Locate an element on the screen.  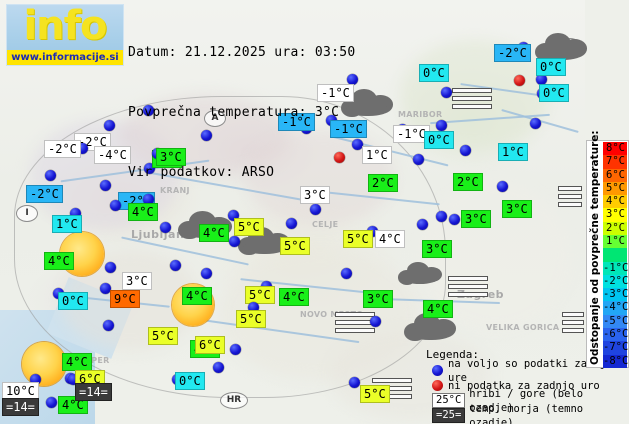
legend-item: =25= temp. morja (temno ozadje) is located at coordinates (527, 413).